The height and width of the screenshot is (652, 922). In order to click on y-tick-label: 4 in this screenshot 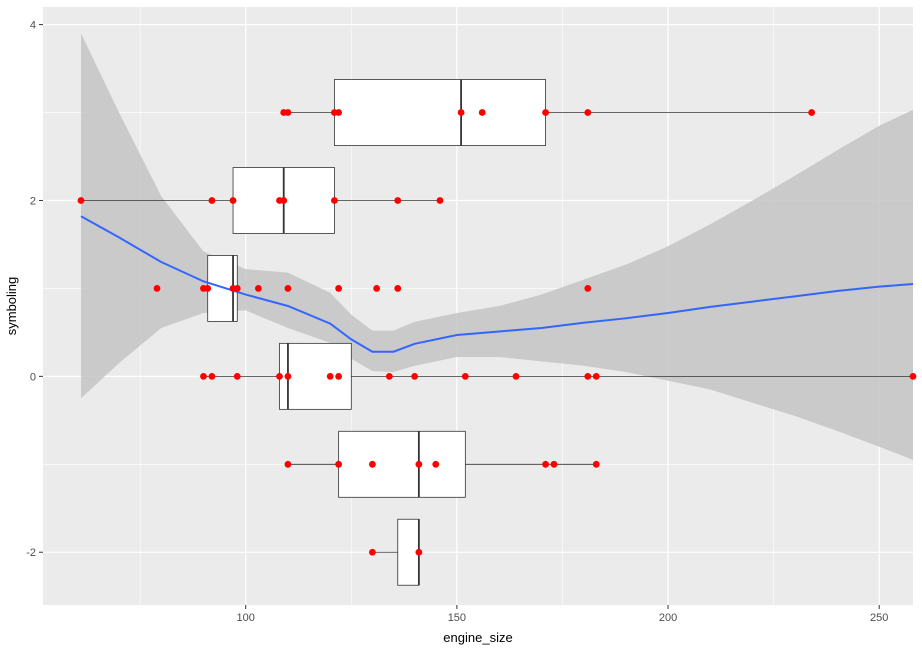, I will do `click(33, 26)`.